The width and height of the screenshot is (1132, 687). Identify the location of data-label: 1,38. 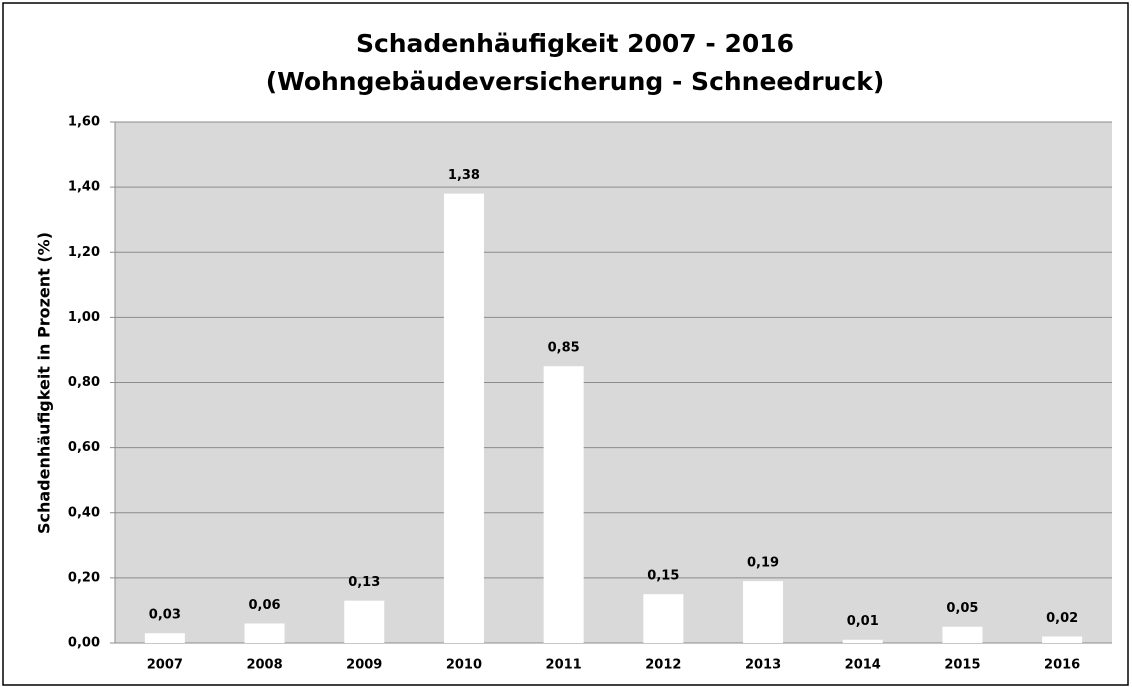
(464, 175).